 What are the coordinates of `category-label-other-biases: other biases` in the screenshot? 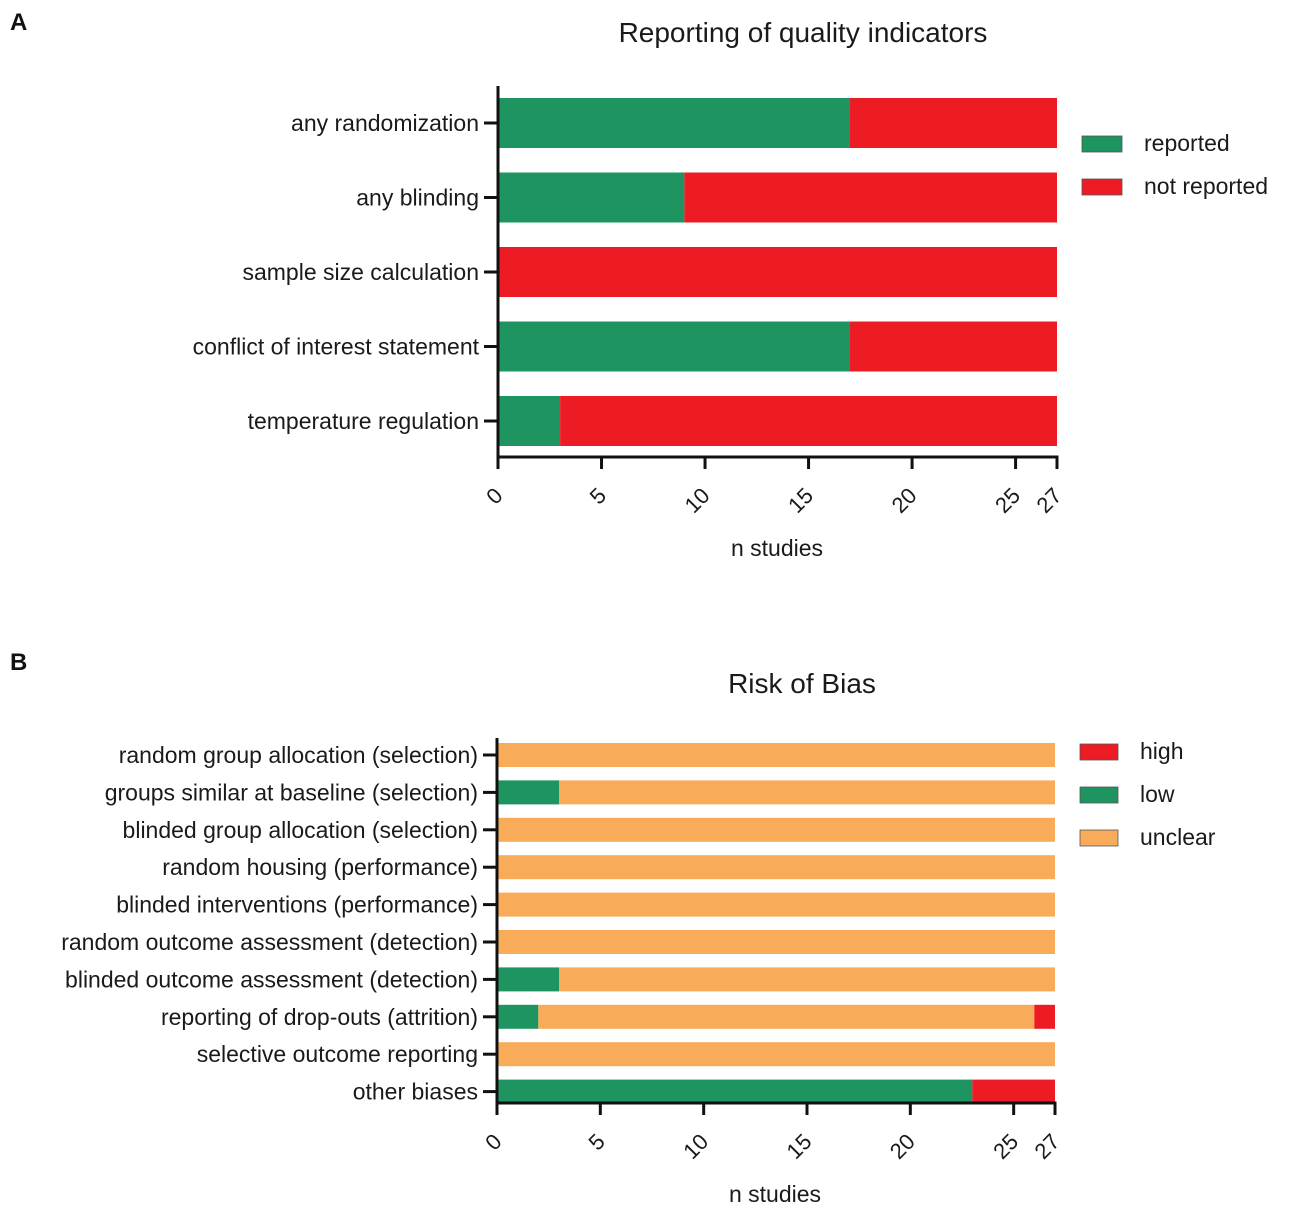 It's located at (415, 1092).